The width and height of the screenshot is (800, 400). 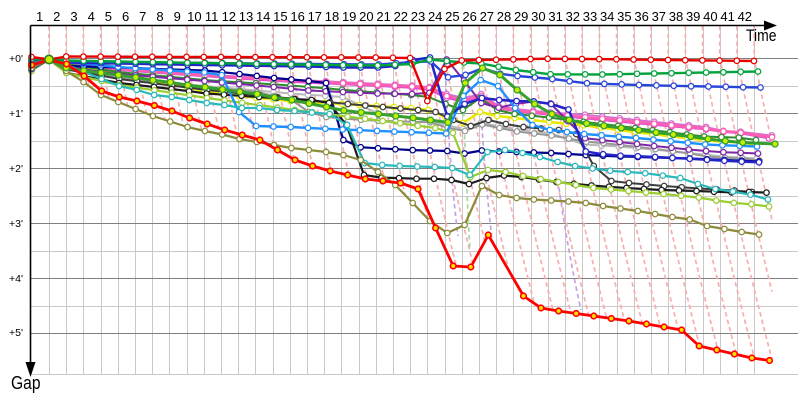 What do you see at coordinates (263, 16) in the screenshot?
I see `svg-text: 14` at bounding box center [263, 16].